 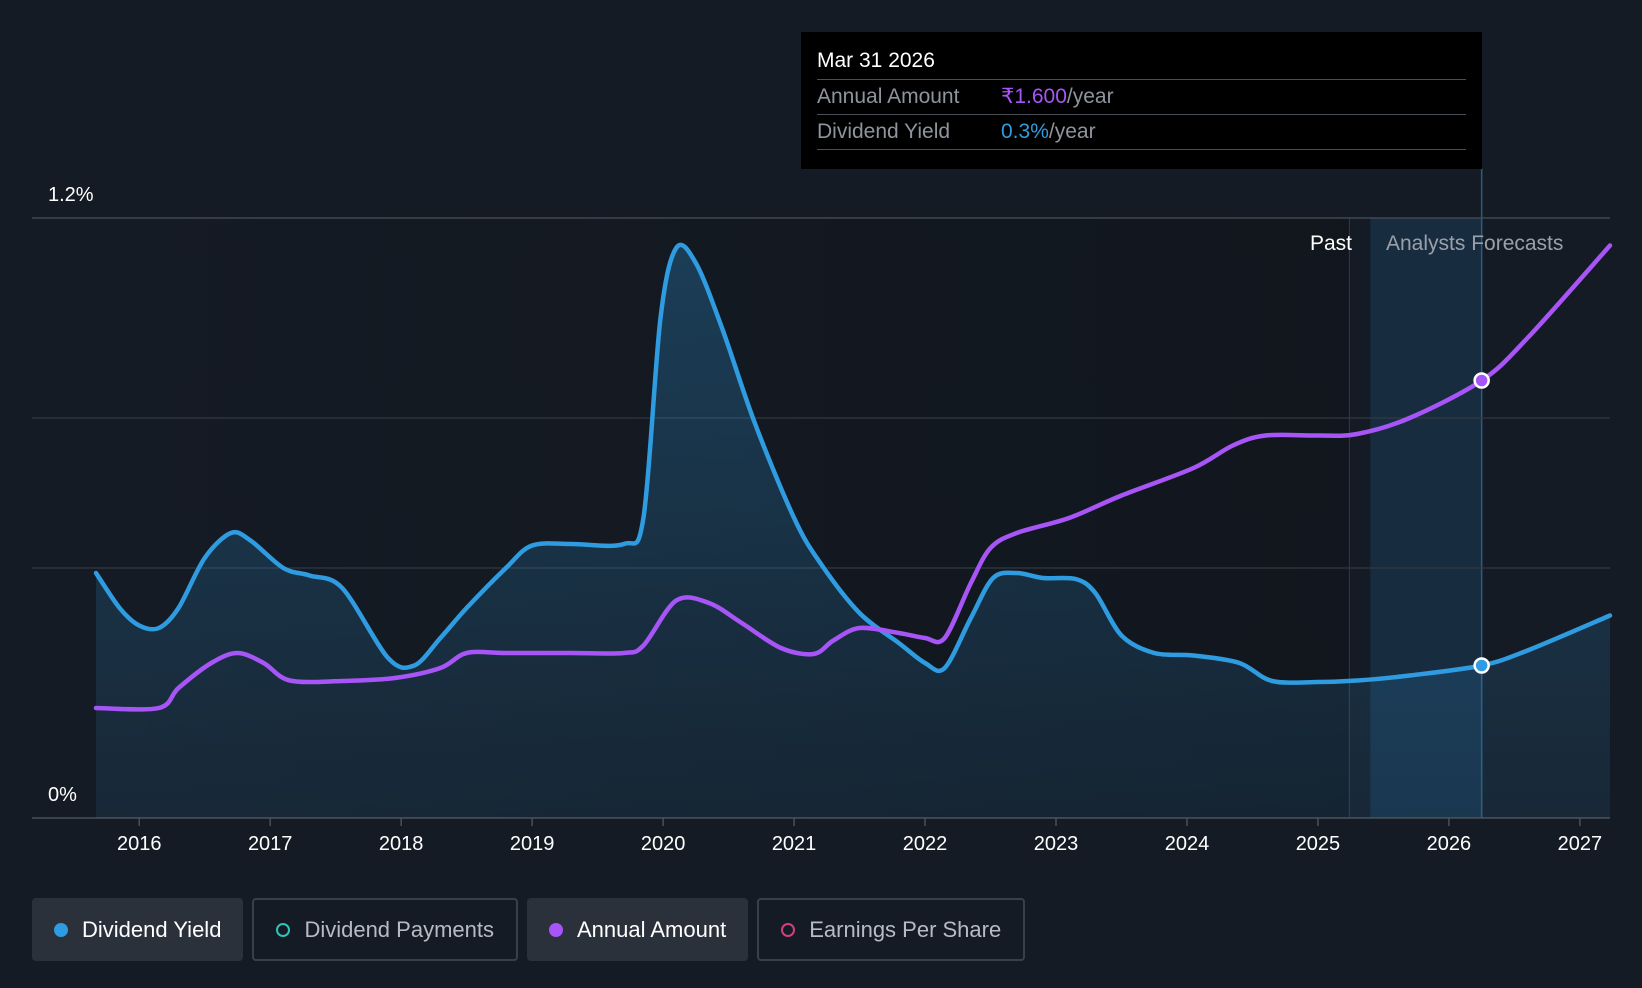 What do you see at coordinates (888, 96) in the screenshot?
I see `tooltip-annual-amount-label: Annual Amount` at bounding box center [888, 96].